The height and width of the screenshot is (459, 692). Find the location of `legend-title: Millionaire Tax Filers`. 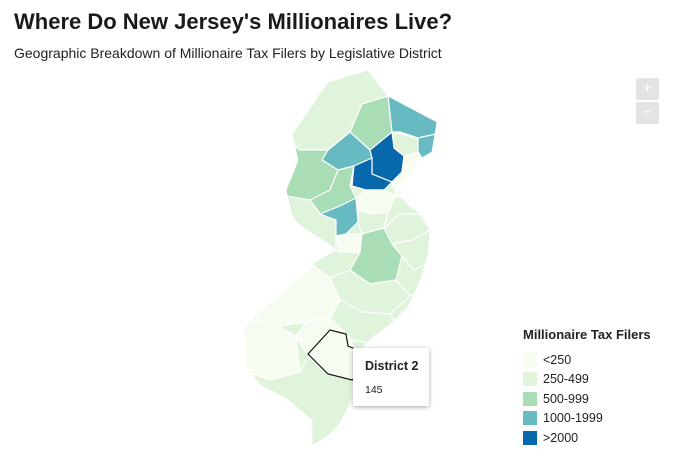

legend-title: Millionaire Tax Filers is located at coordinates (587, 334).